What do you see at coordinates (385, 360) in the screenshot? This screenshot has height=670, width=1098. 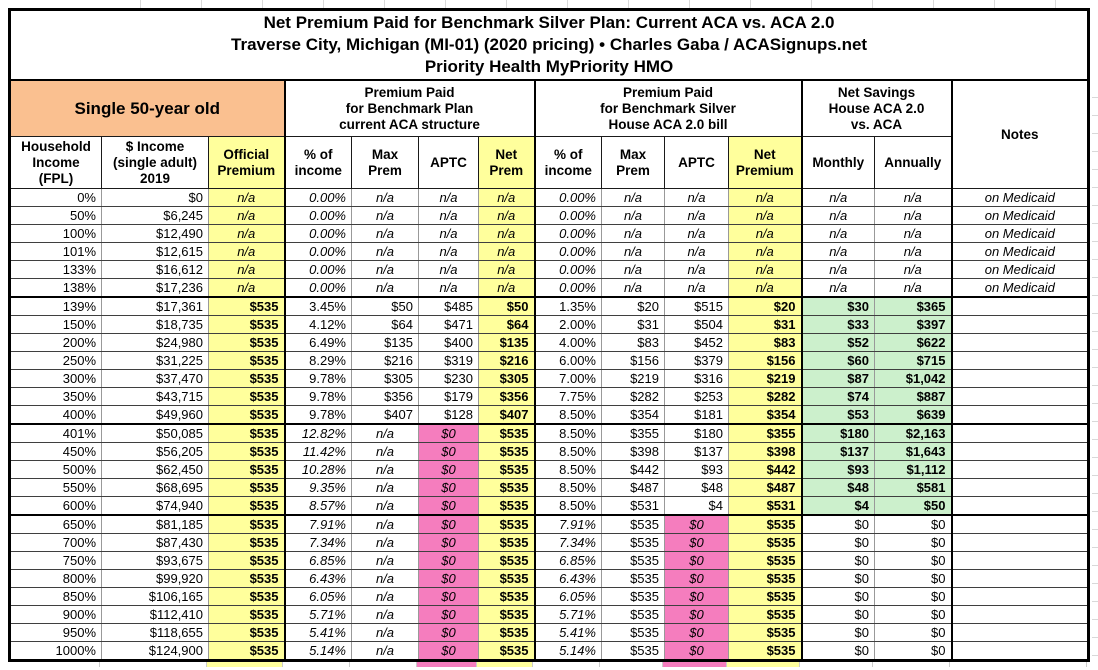 I see `cell-aca-max-prem: $216` at bounding box center [385, 360].